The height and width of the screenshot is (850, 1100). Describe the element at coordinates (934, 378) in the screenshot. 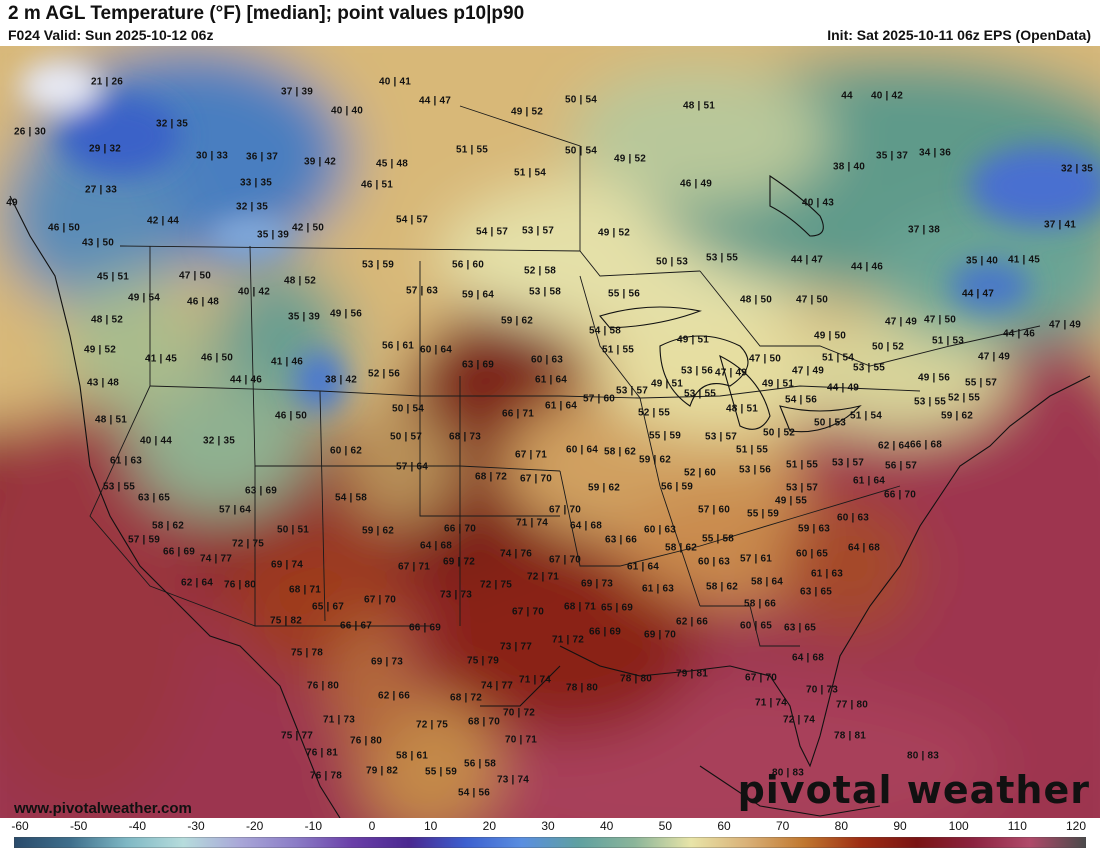

I see `point-value-label: 49 | 56` at that location.